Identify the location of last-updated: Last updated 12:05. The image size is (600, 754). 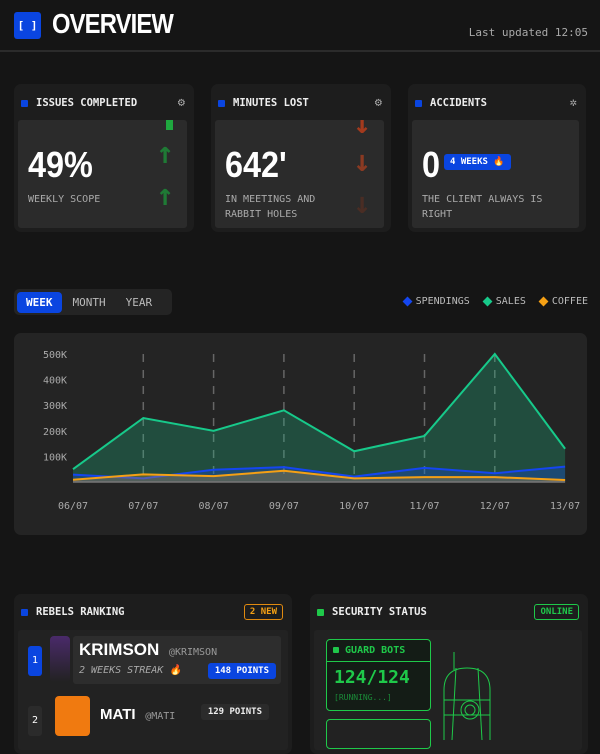
(528, 32).